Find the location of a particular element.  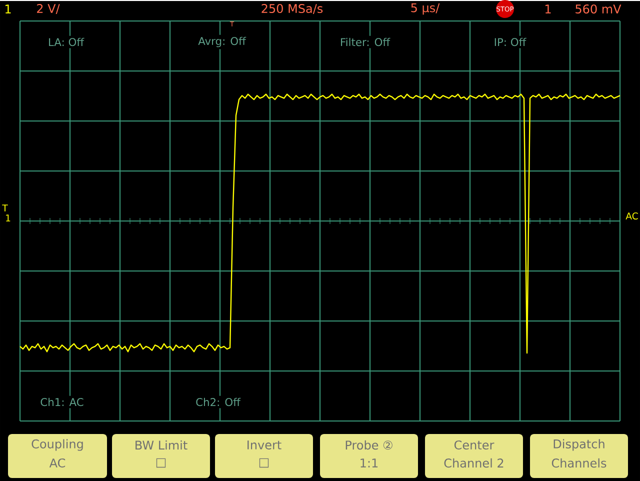

text: Avrg: Off is located at coordinates (222, 42).